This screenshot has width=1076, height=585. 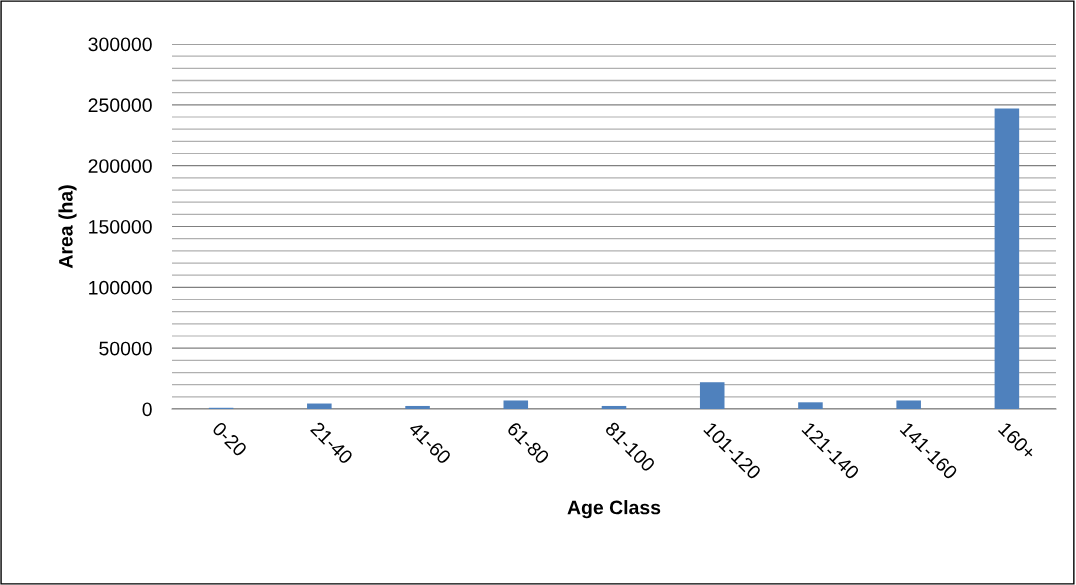 What do you see at coordinates (67, 227) in the screenshot?
I see `y-axis-title: Area (ha)` at bounding box center [67, 227].